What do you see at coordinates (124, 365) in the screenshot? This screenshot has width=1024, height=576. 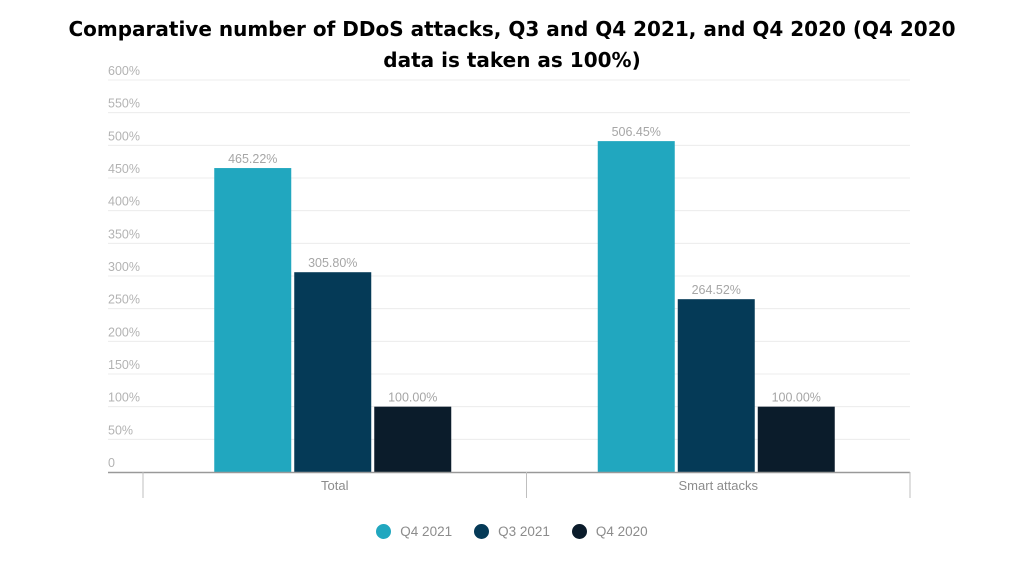 I see `y-tick-label: 150%` at bounding box center [124, 365].